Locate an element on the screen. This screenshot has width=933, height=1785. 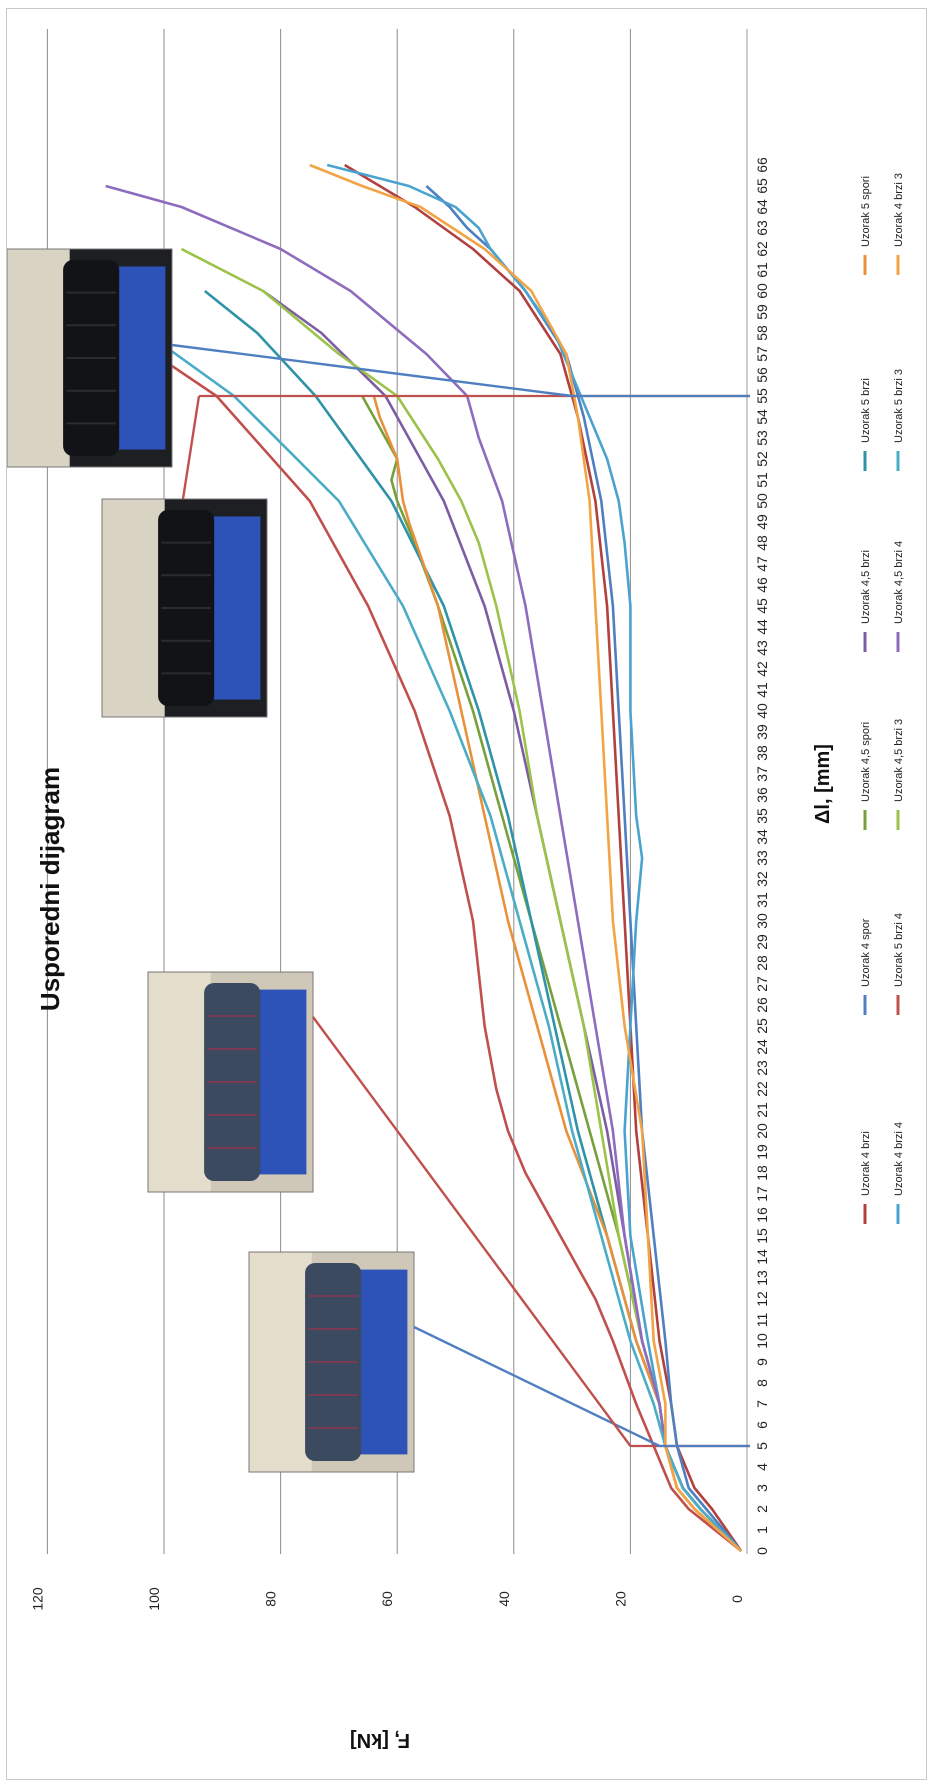
legend-label: Uzorak 4,5 brzi 3 is located at coordinates (899, 760).